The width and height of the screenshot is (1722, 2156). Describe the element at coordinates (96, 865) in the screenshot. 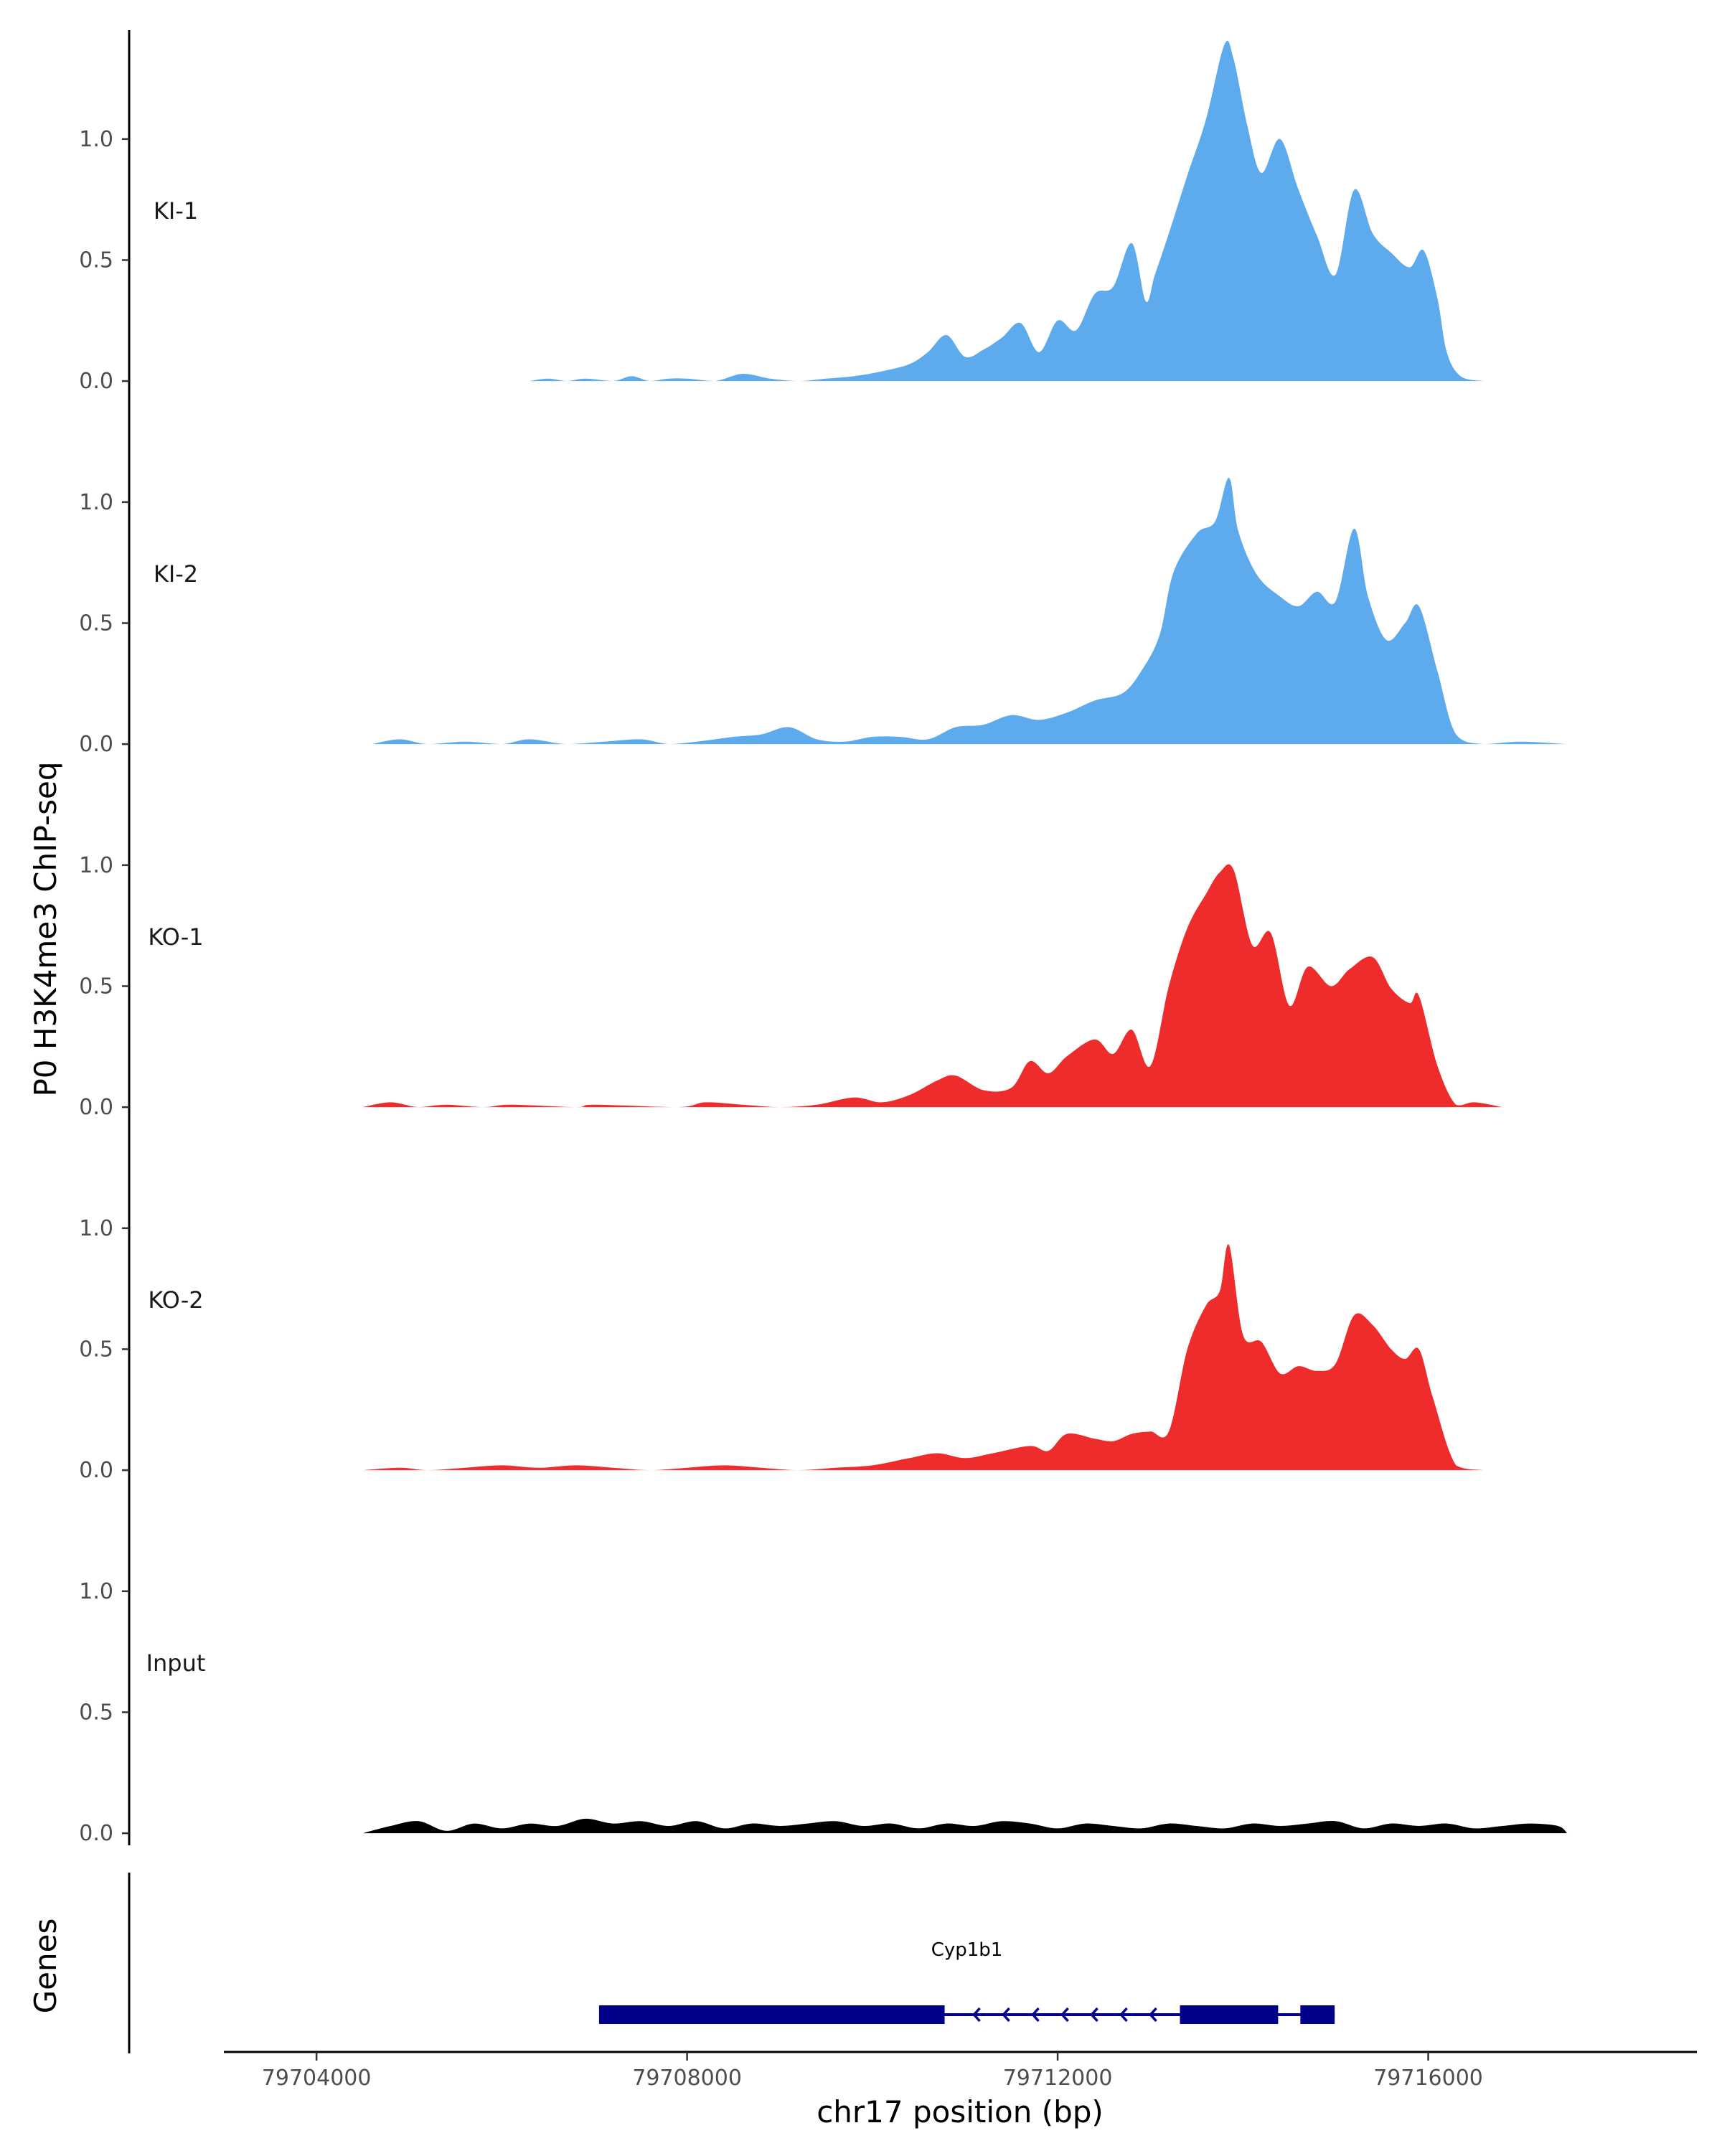

I see `track-ko-1-y-tick-label: 1.0` at that location.